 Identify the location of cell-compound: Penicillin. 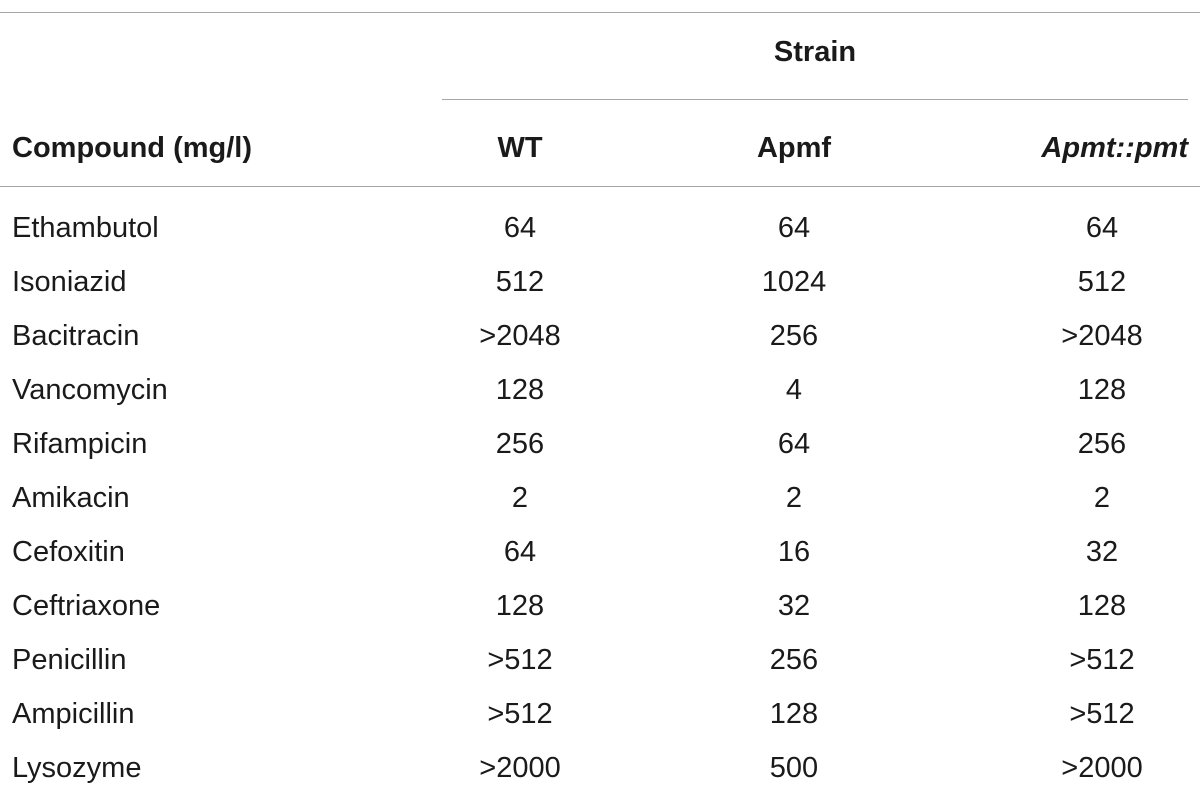
(69, 660).